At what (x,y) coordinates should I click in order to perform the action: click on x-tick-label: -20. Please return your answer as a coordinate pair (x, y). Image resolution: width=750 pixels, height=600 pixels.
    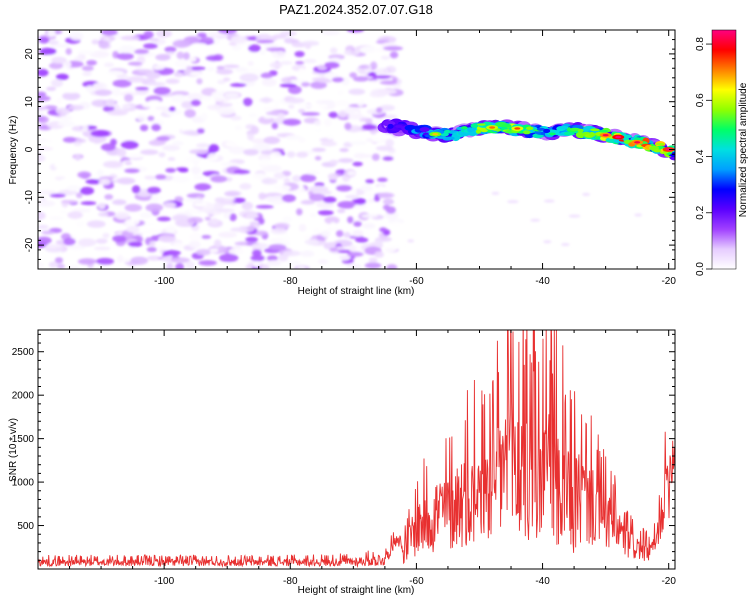
    Looking at the image, I should click on (668, 281).